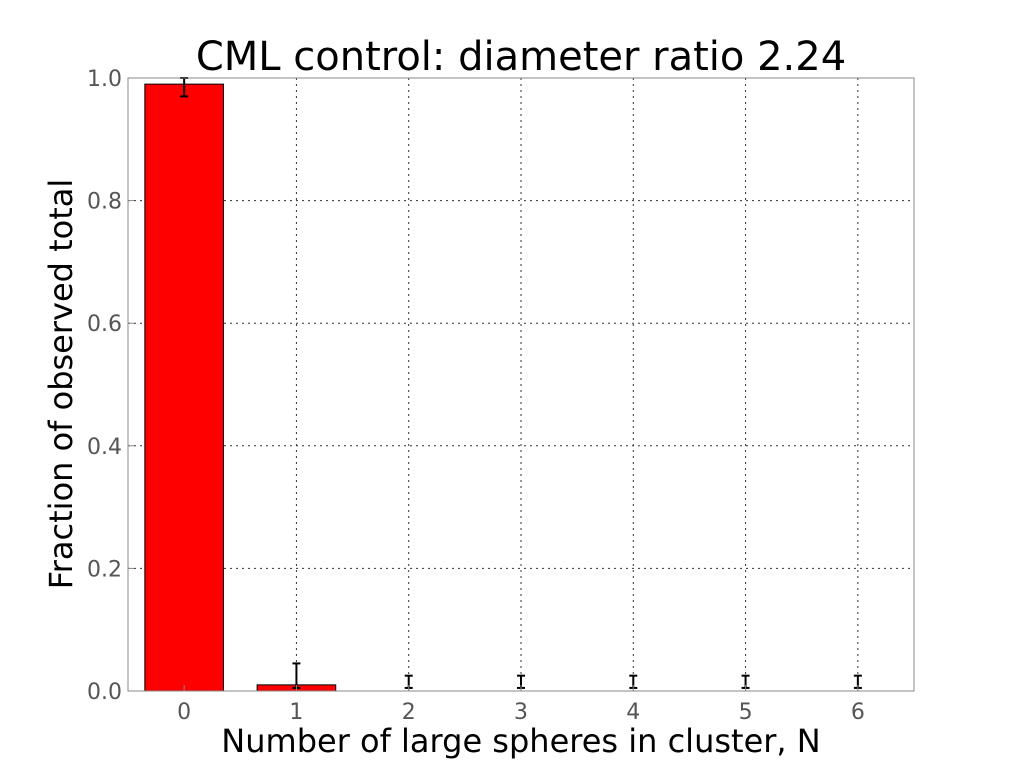 The width and height of the screenshot is (1016, 768). I want to click on x-tick-label: 1, so click(296, 712).